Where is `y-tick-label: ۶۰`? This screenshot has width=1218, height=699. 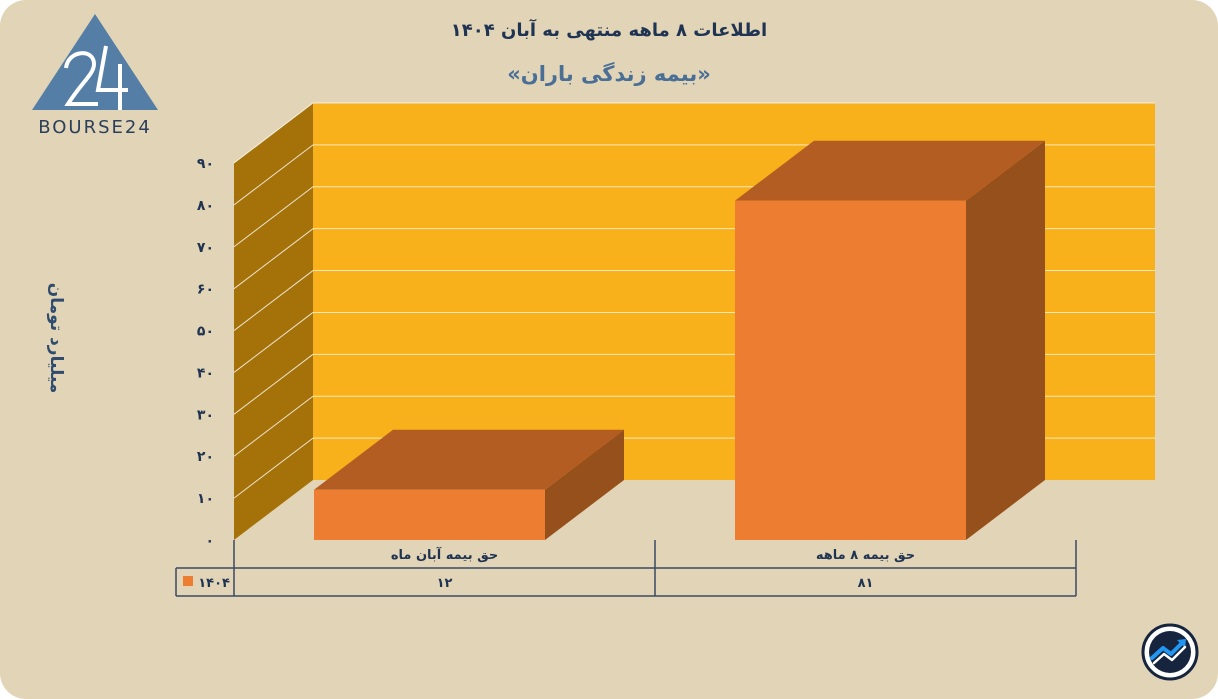
y-tick-label: ۶۰ is located at coordinates (205, 290).